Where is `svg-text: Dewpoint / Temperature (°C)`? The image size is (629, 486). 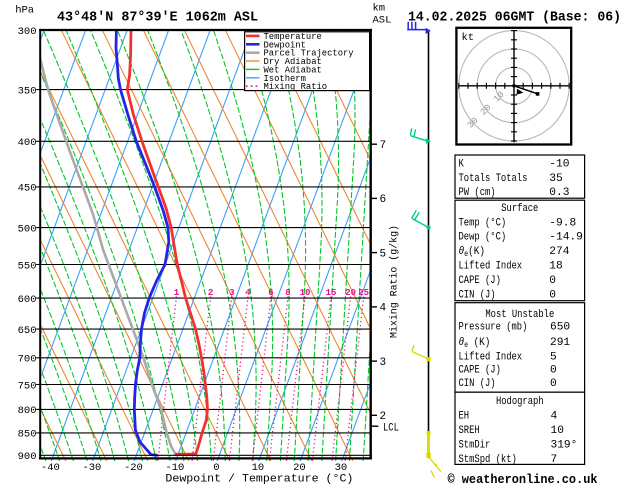
svg-text: Dewpoint / Temperature (°C) is located at coordinates (259, 480).